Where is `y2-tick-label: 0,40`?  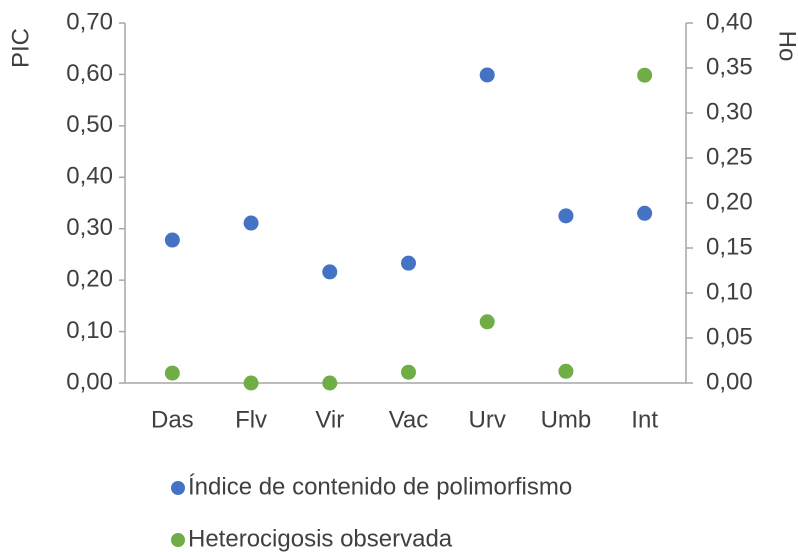
y2-tick-label: 0,40 is located at coordinates (729, 21).